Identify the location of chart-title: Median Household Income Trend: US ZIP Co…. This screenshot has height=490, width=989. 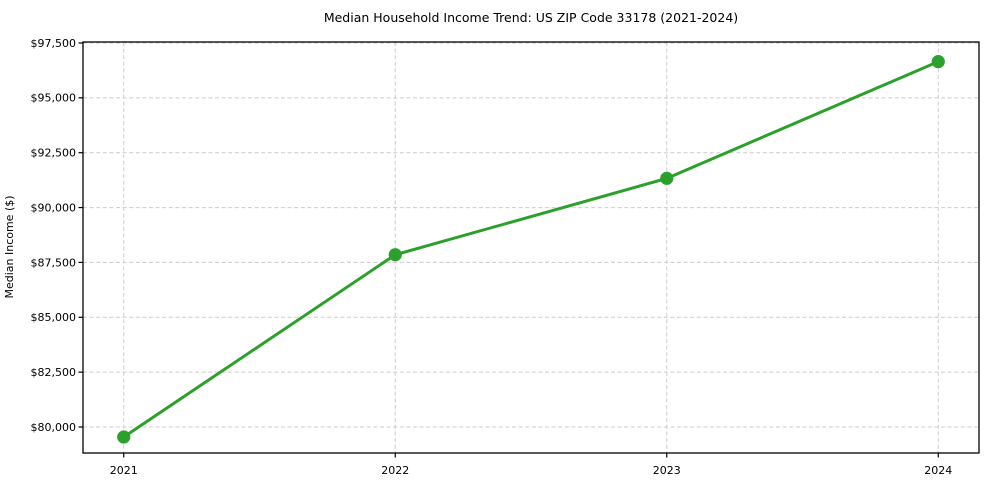
(531, 17).